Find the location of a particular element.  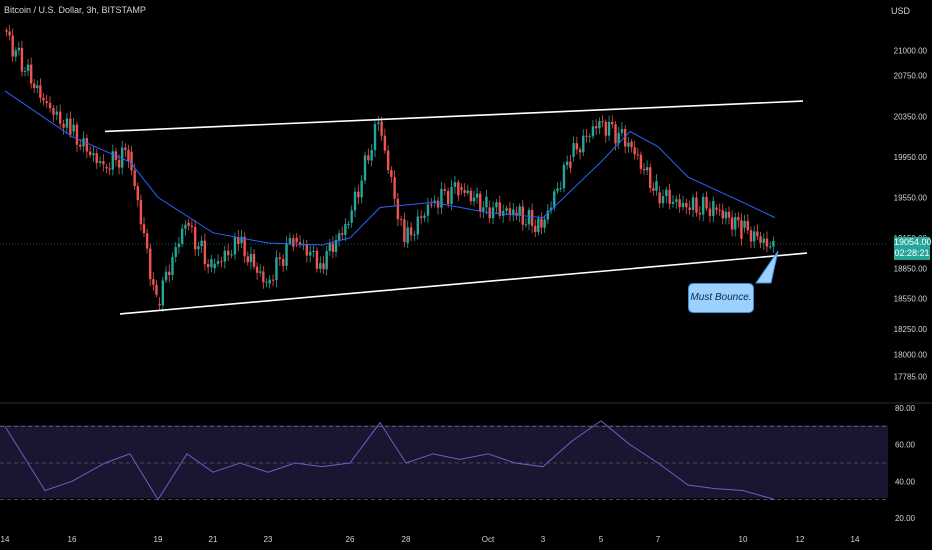

rsi-tick-label: 80.00 is located at coordinates (905, 408).